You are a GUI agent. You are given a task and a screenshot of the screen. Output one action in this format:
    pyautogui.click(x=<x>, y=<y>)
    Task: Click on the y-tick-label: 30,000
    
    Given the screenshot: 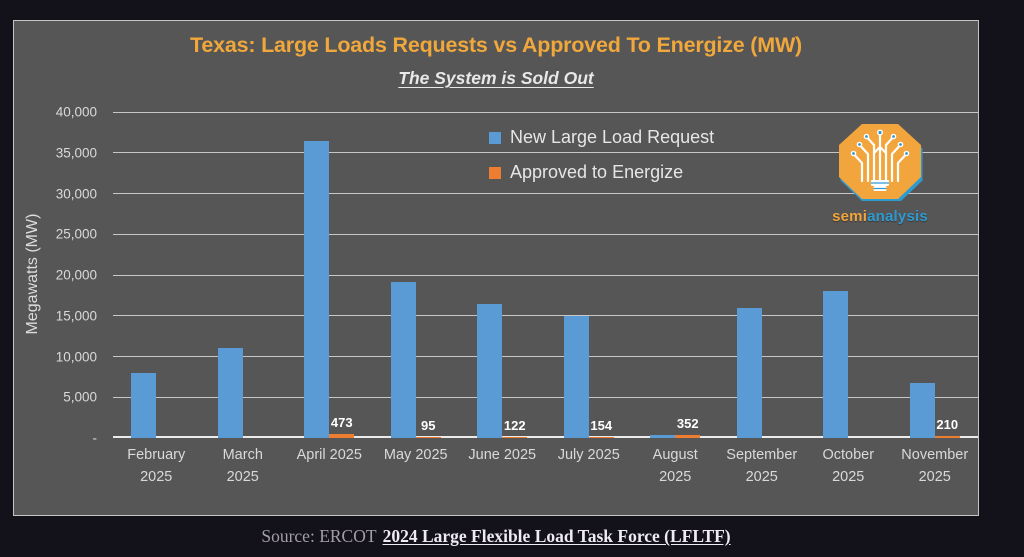 What is the action you would take?
    pyautogui.click(x=76, y=193)
    